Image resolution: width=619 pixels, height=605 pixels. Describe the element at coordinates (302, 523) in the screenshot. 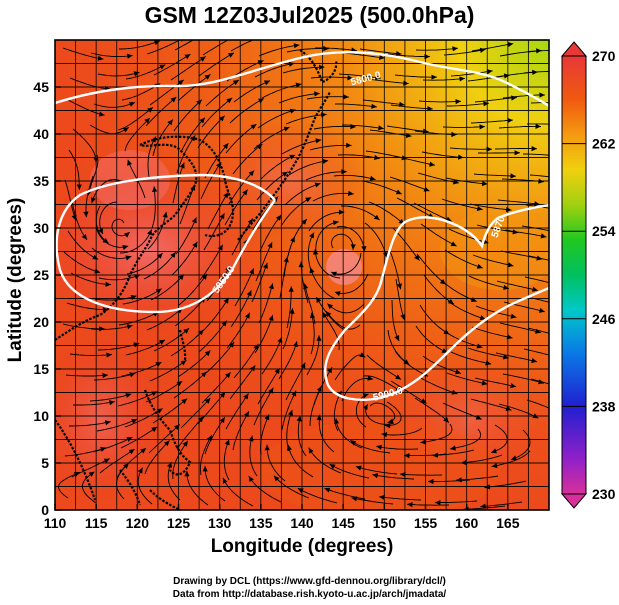

I see `x-tick-label: 140` at that location.